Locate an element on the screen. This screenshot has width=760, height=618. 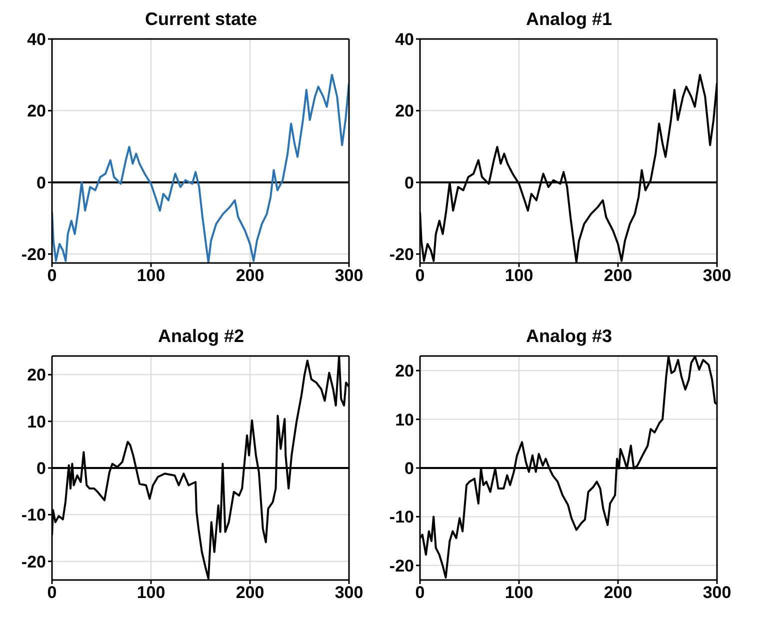
chart-title: Analog #2 is located at coordinates (201, 336).